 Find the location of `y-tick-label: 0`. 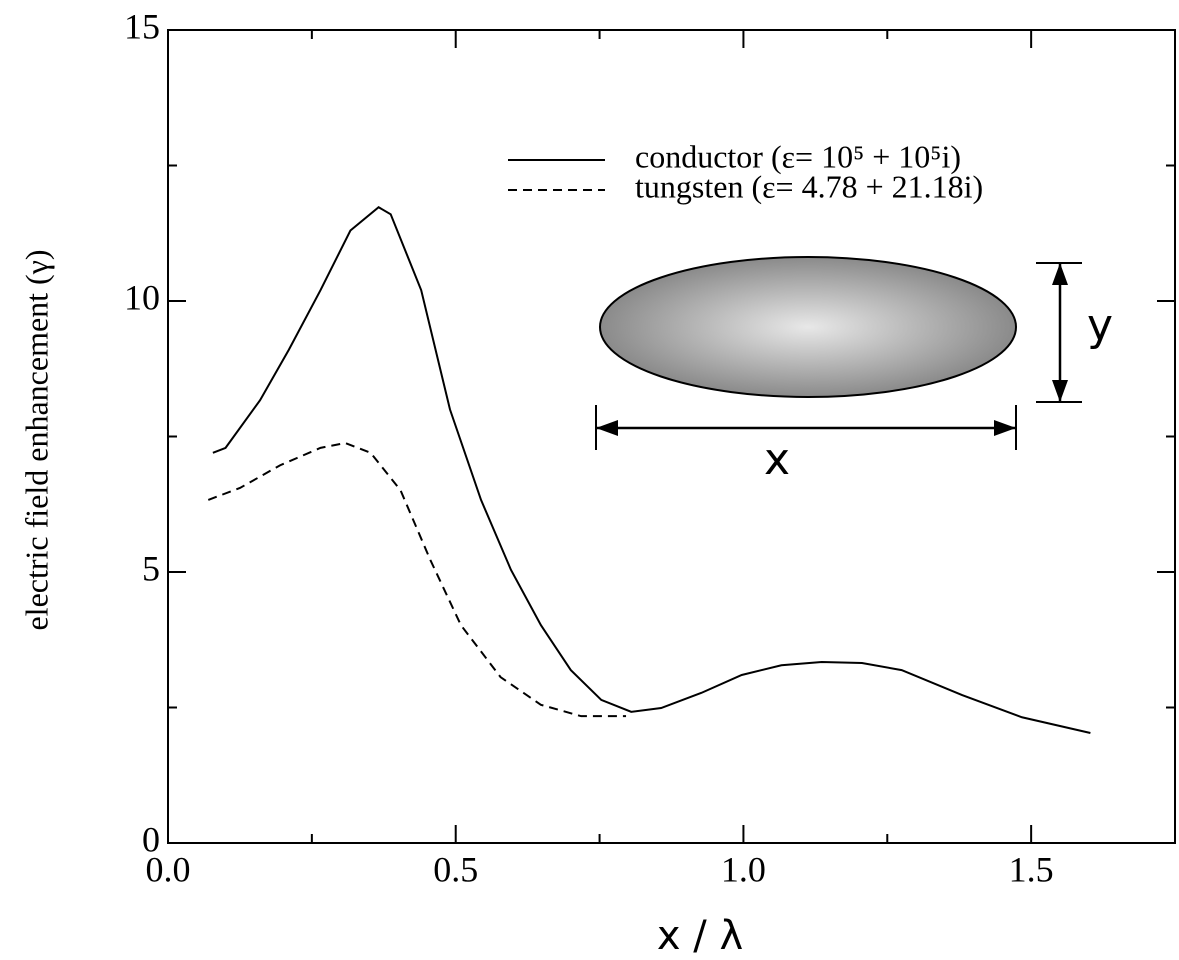

y-tick-label: 0 is located at coordinates (151, 839).